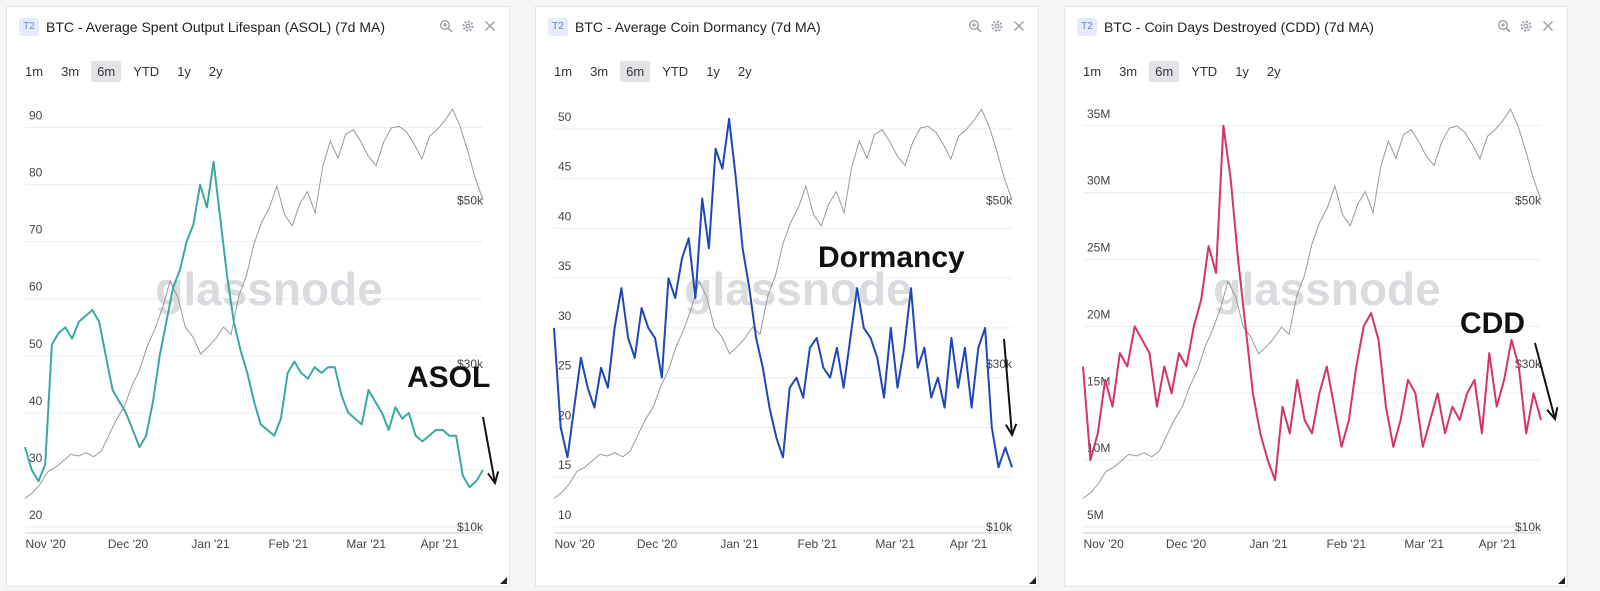 The width and height of the screenshot is (1600, 591). I want to click on y-tick-label: 15, so click(565, 465).